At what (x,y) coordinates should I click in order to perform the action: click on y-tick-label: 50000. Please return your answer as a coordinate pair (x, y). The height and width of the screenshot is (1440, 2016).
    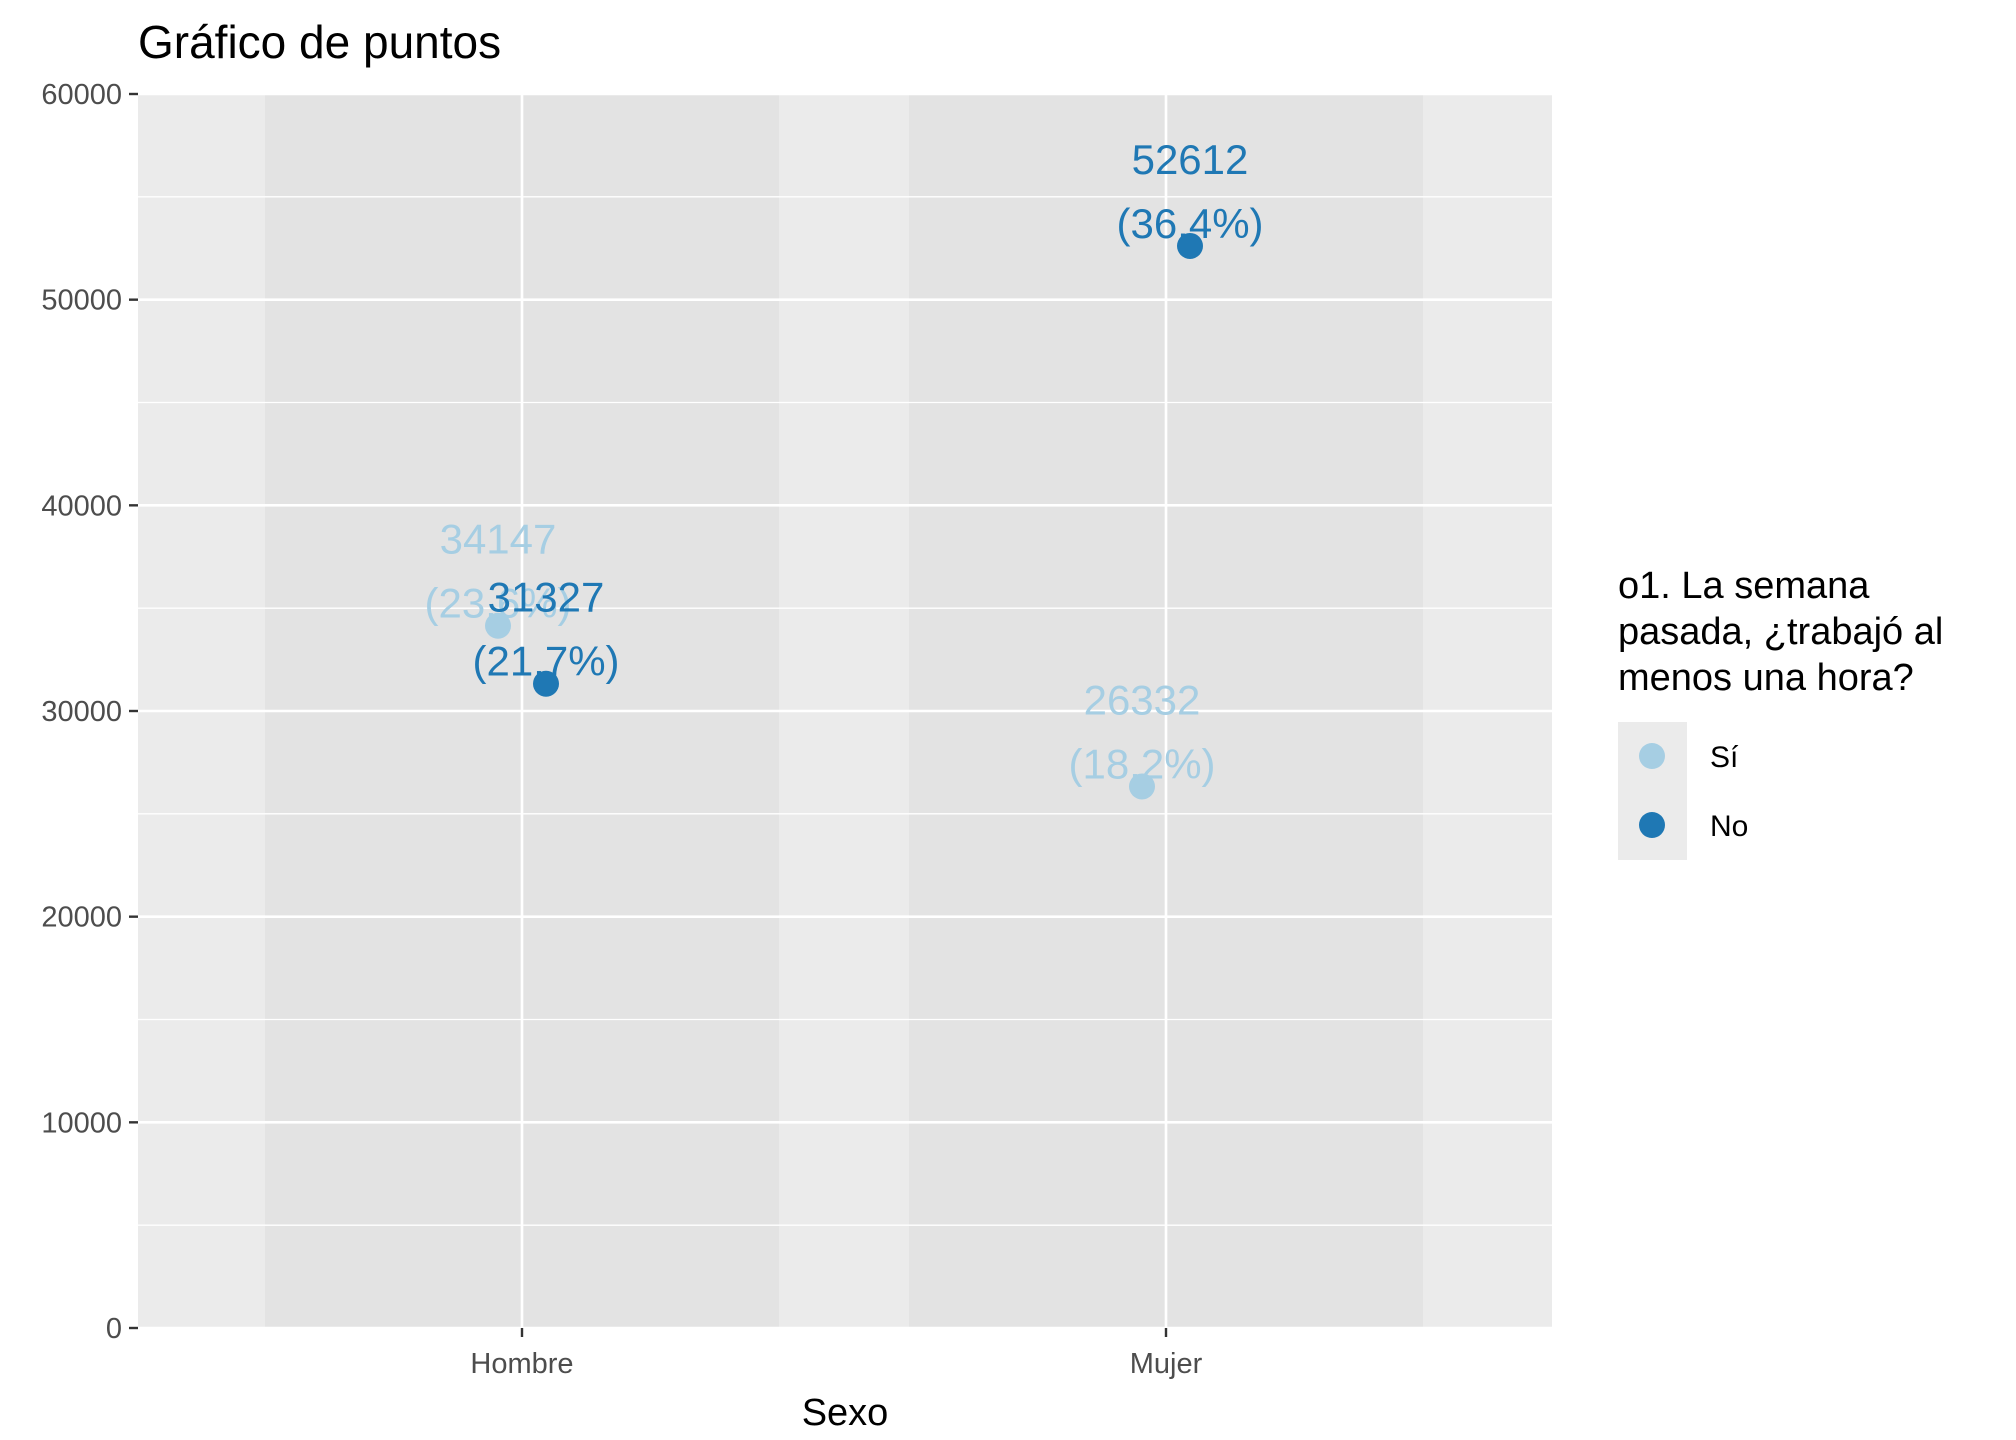
    Looking at the image, I should click on (81, 301).